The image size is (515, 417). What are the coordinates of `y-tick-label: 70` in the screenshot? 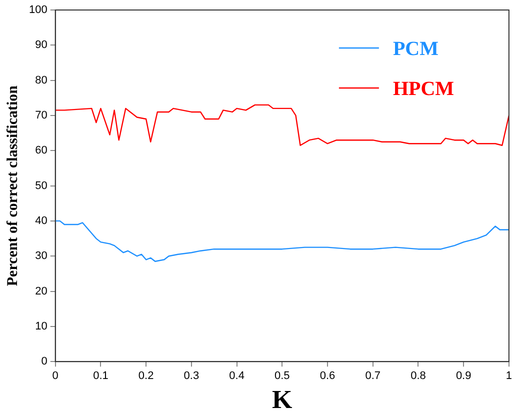 It's located at (41, 116).